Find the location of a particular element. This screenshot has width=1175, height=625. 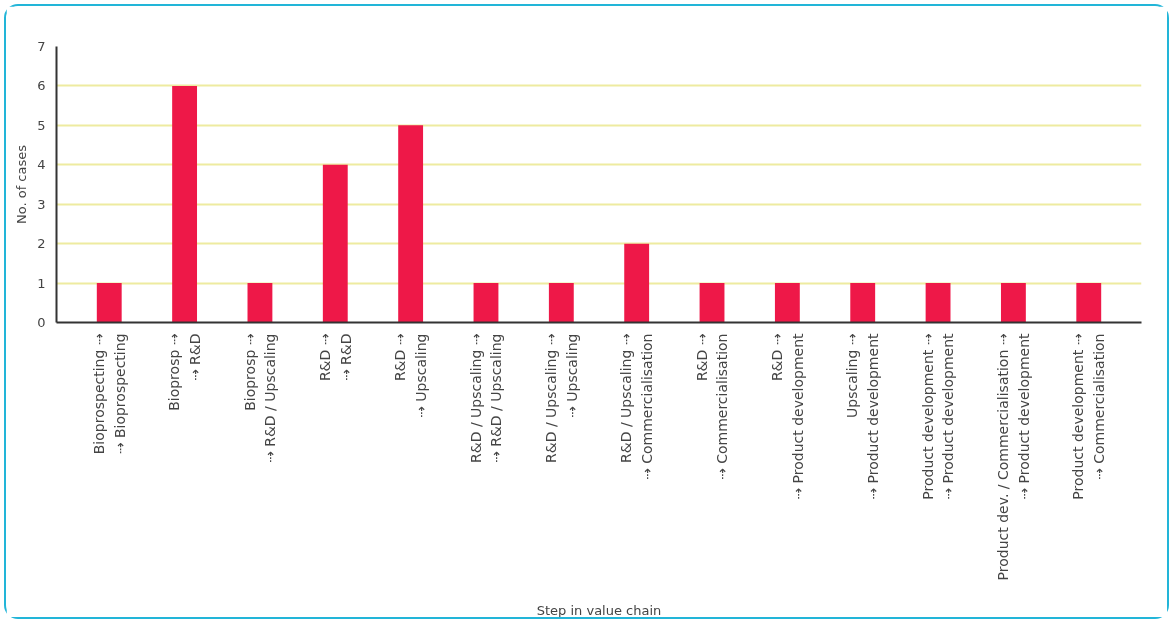

x-tick-label: R&D / Upscaling ⇢ ⇢ Upscaling is located at coordinates (561, 398).